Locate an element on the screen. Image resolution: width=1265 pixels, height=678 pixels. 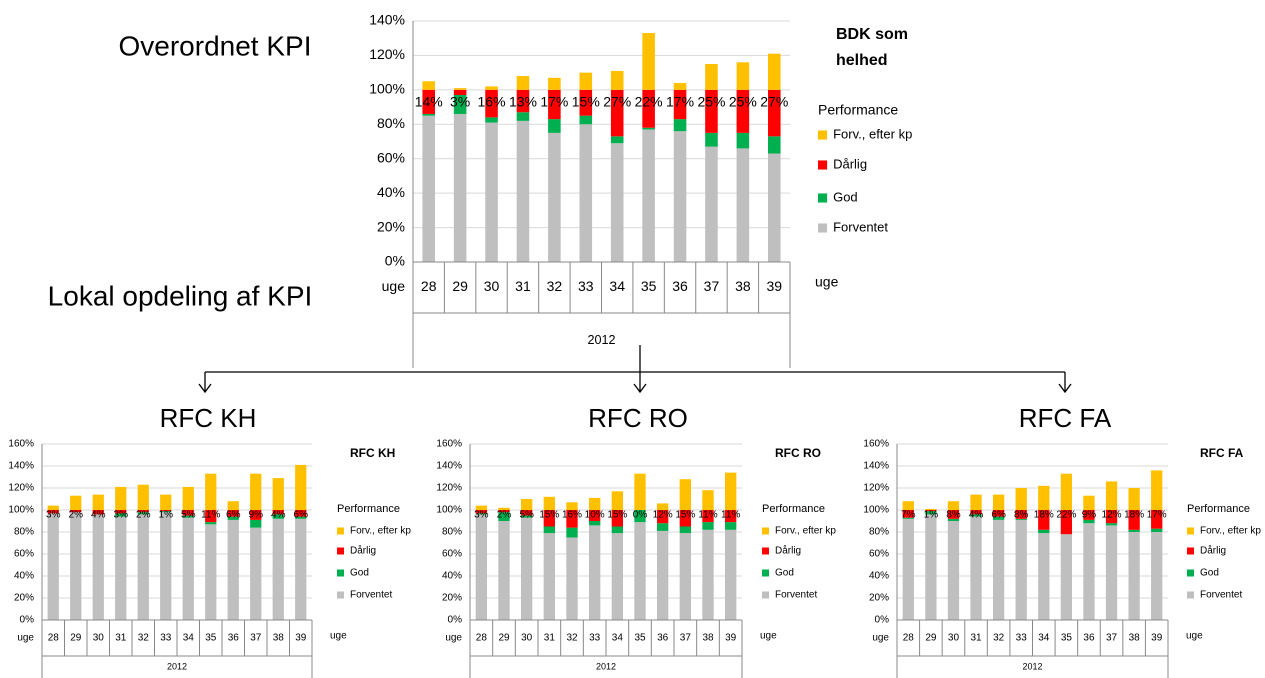
legend-label: Forventet is located at coordinates (796, 595).